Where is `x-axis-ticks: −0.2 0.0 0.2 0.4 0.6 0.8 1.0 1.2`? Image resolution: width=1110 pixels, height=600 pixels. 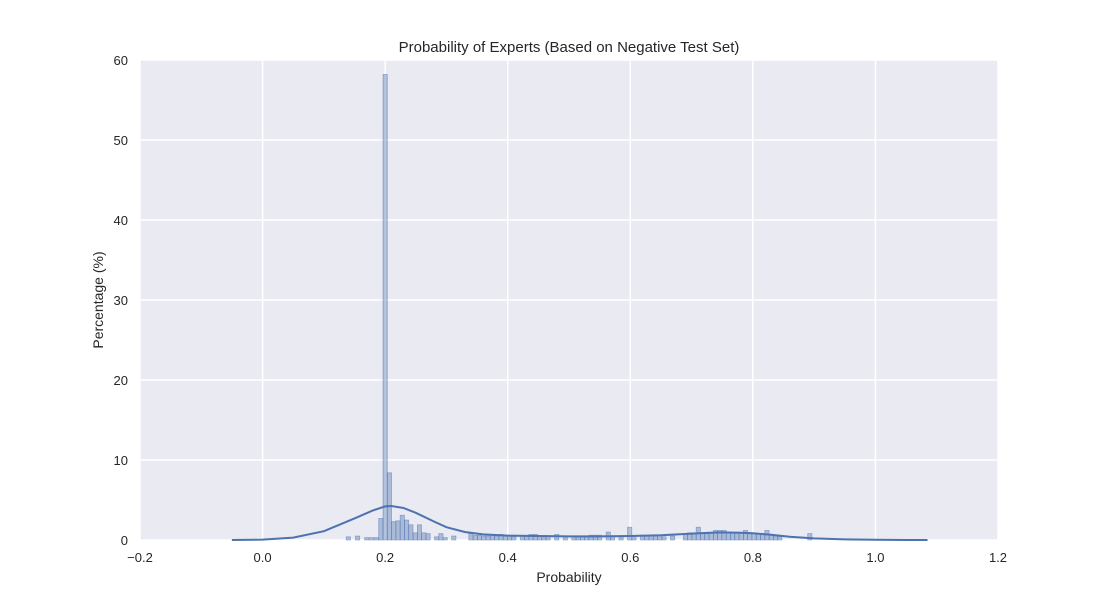 x-axis-ticks: −0.2 0.0 0.2 0.4 0.6 0.8 1.0 1.2 is located at coordinates (567, 557).